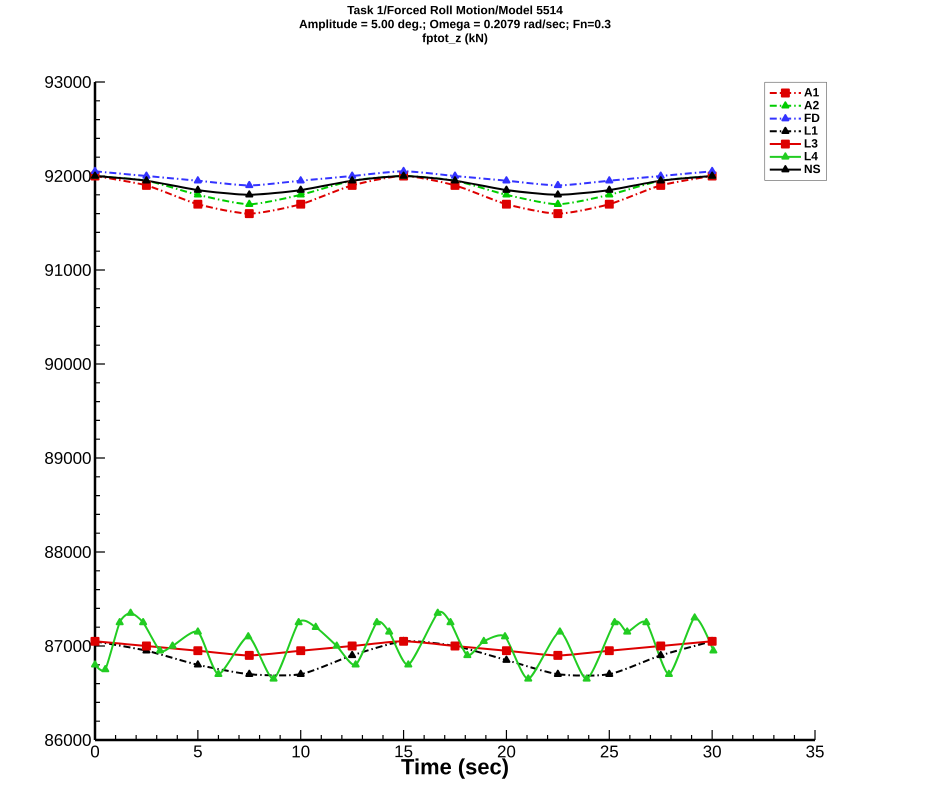 The image size is (926, 805). What do you see at coordinates (812, 169) in the screenshot?
I see `legend-label: NS` at bounding box center [812, 169].